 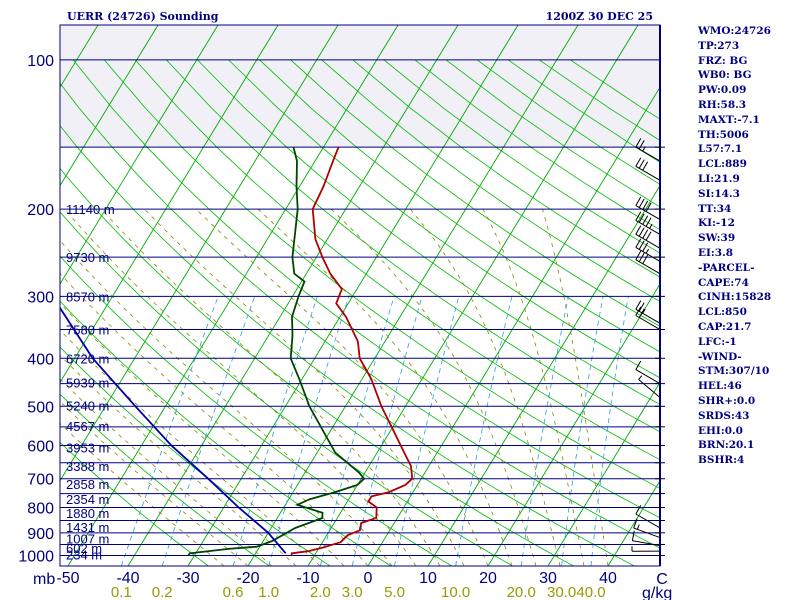 I want to click on index-item: L57:7.1, so click(x=720, y=149).